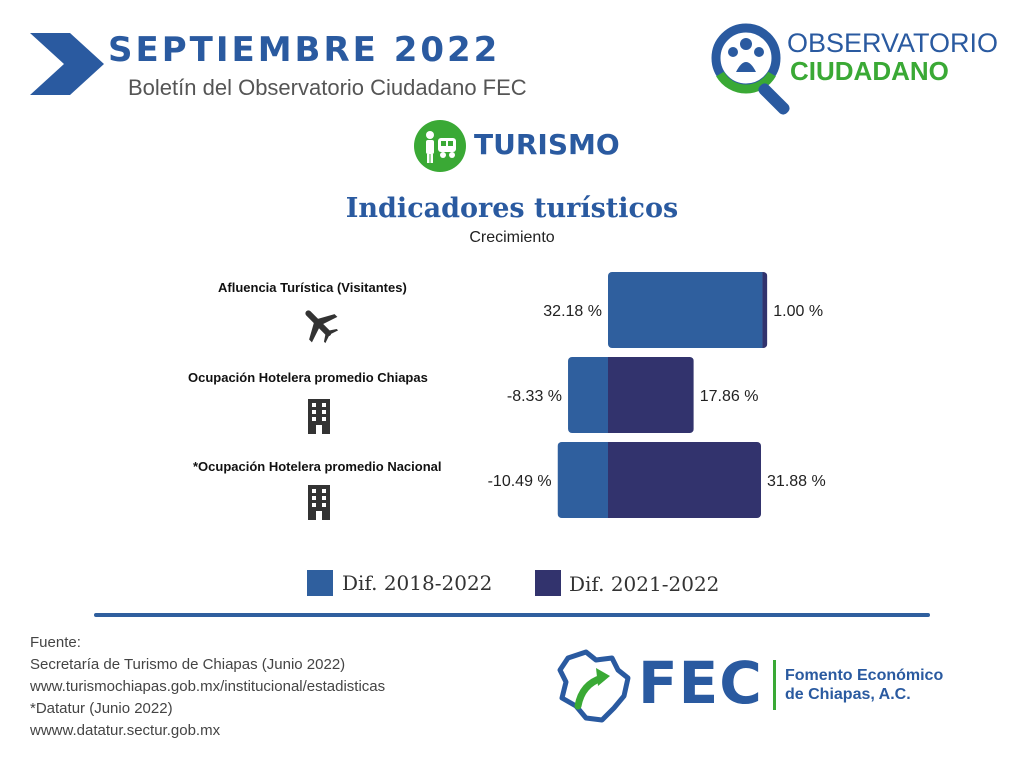 The height and width of the screenshot is (768, 1024). Describe the element at coordinates (774, 685) in the screenshot. I see `fec-logo-divider` at that location.